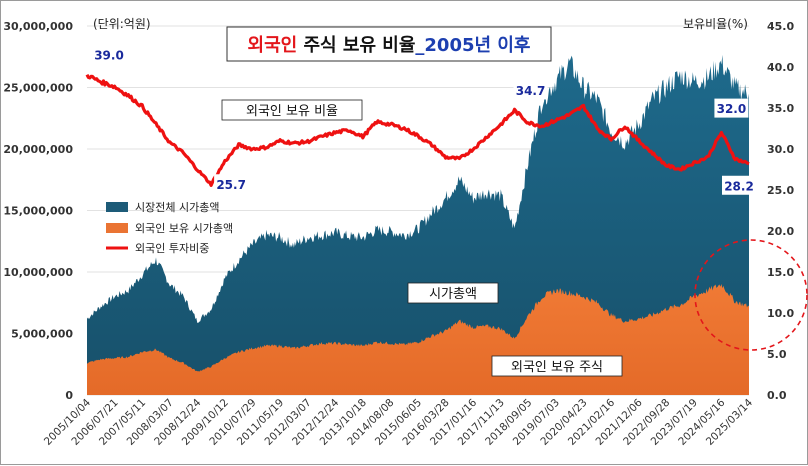 This screenshot has width=808, height=466. I want to click on left-tick-label: 15,000,000, so click(38, 211).